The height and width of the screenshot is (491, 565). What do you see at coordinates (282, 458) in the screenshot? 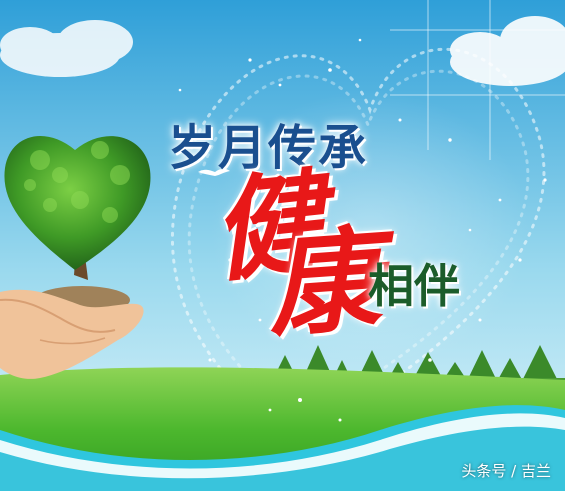
I see `wave-band` at bounding box center [282, 458].